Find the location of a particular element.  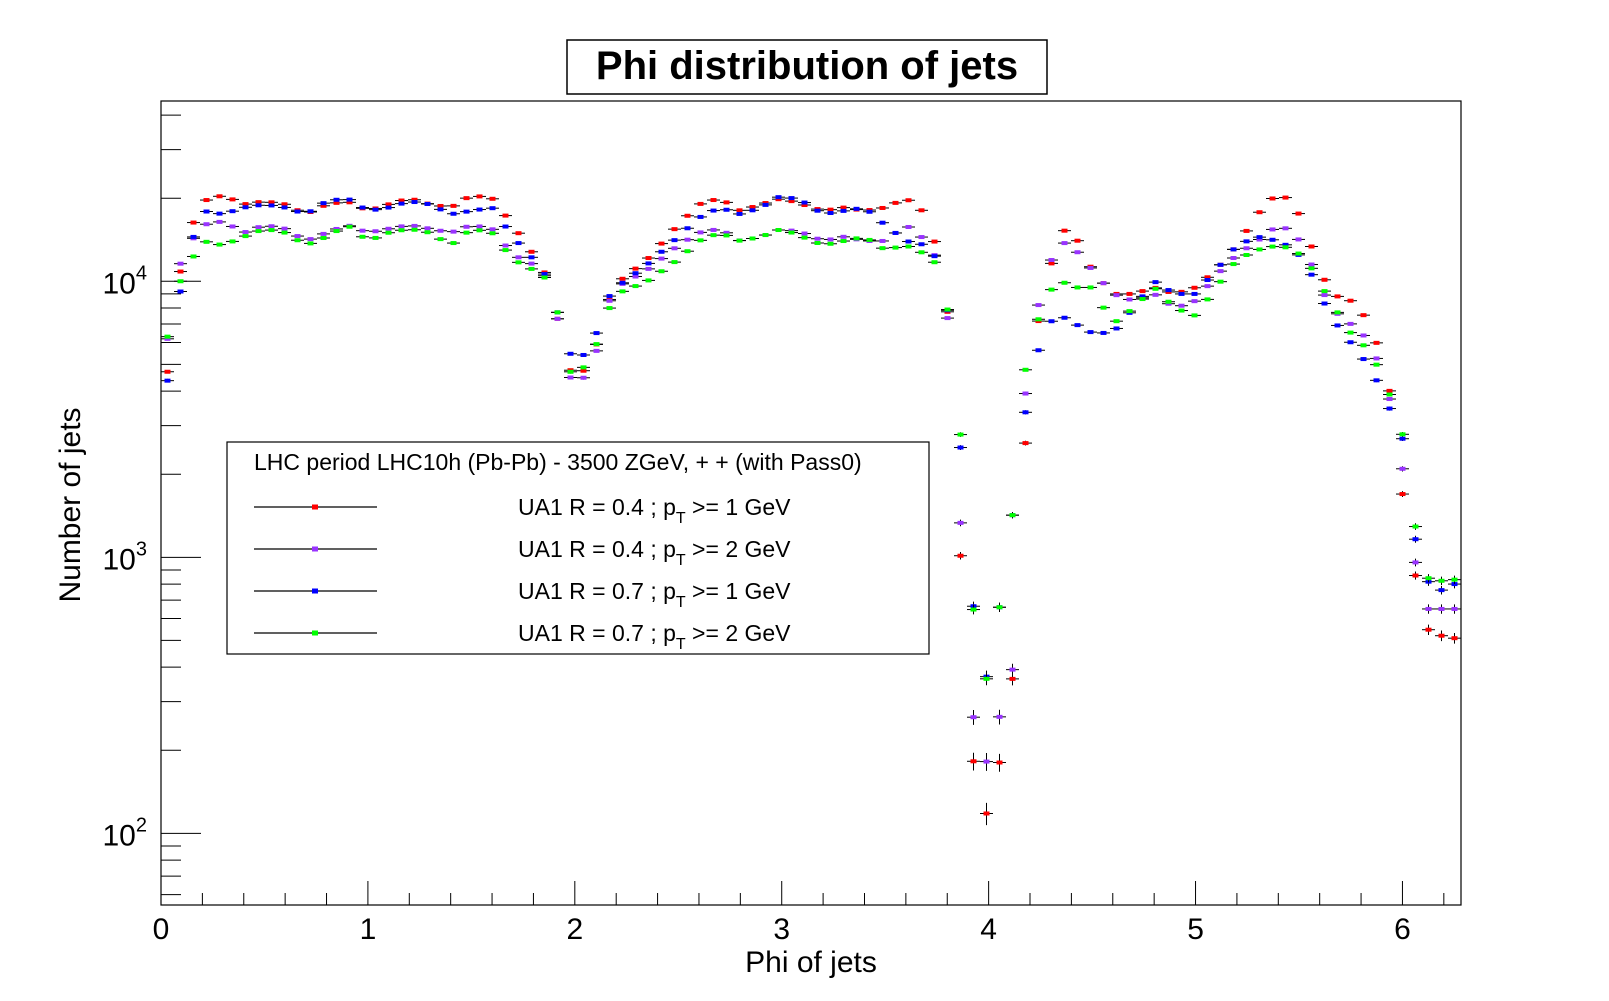

legend-label: UA1 R = 0.7 ; pT >= 2 GeV is located at coordinates (654, 636).